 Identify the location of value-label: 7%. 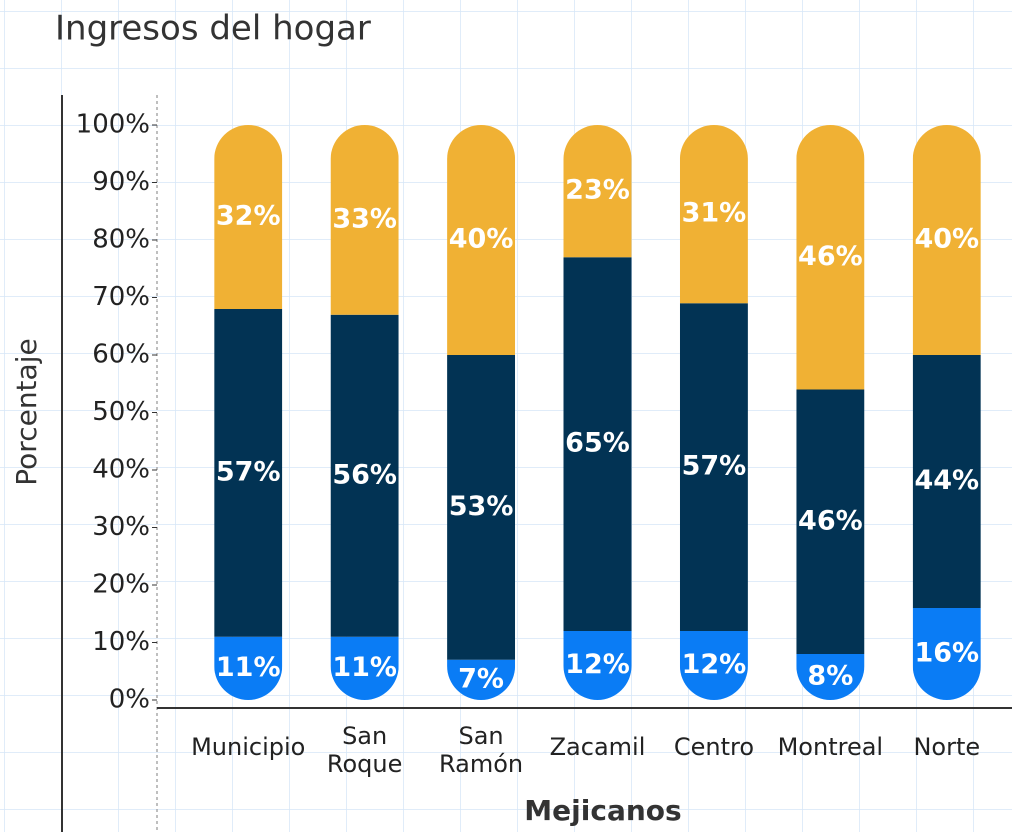
(481, 678).